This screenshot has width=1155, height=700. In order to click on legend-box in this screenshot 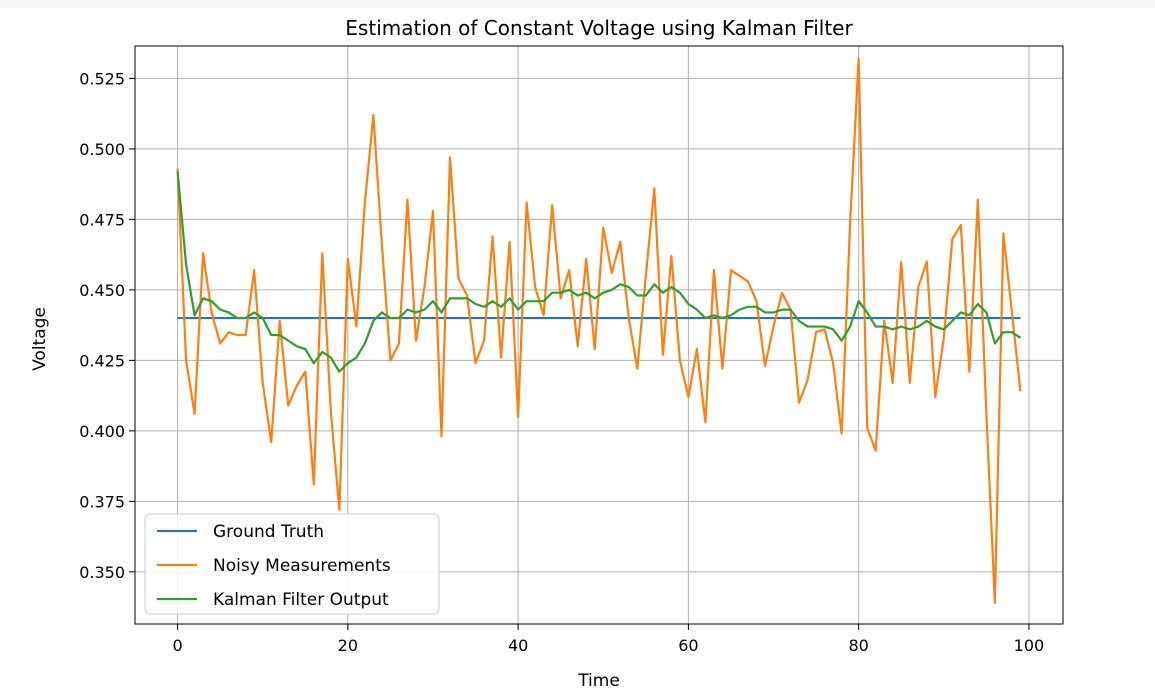, I will do `click(292, 564)`.